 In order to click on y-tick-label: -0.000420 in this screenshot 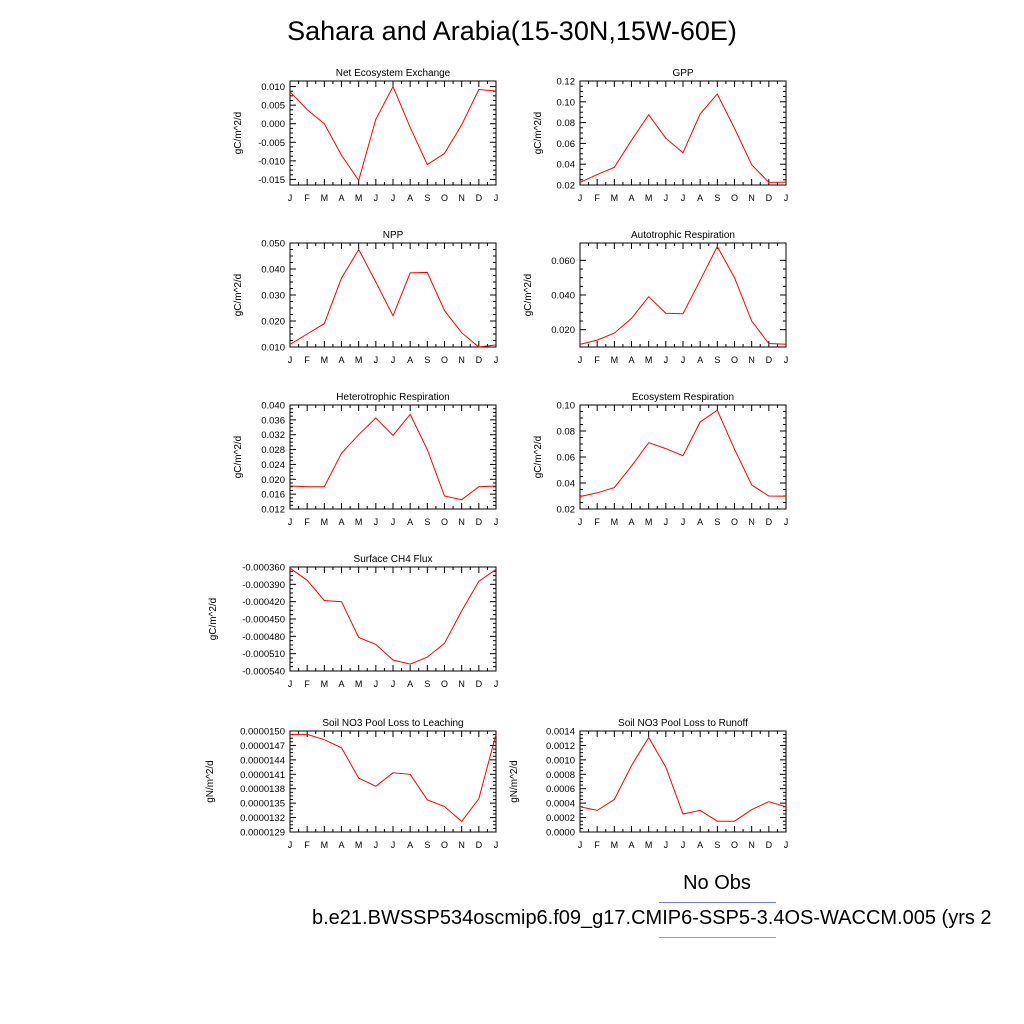, I will do `click(263, 602)`.